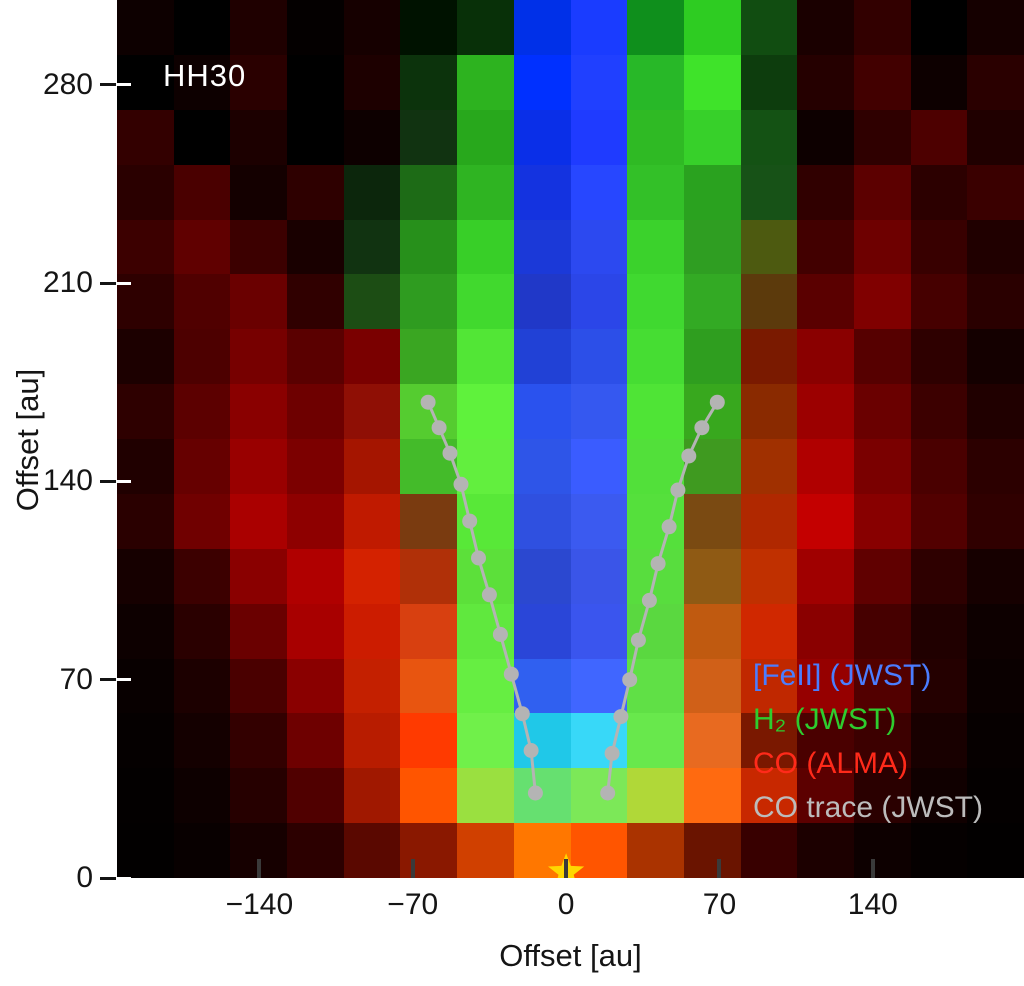 This screenshot has width=1024, height=986. Describe the element at coordinates (76, 679) in the screenshot. I see `y-tick-label: 70` at that location.